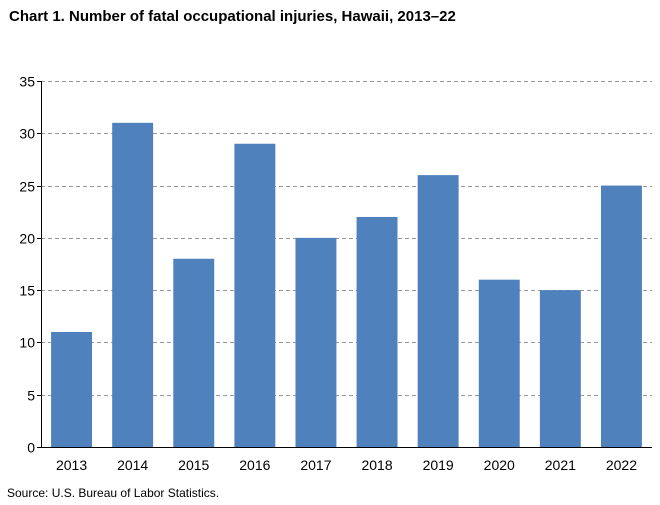  What do you see at coordinates (27, 343) in the screenshot?
I see `y-tick-label-10: 10` at bounding box center [27, 343].